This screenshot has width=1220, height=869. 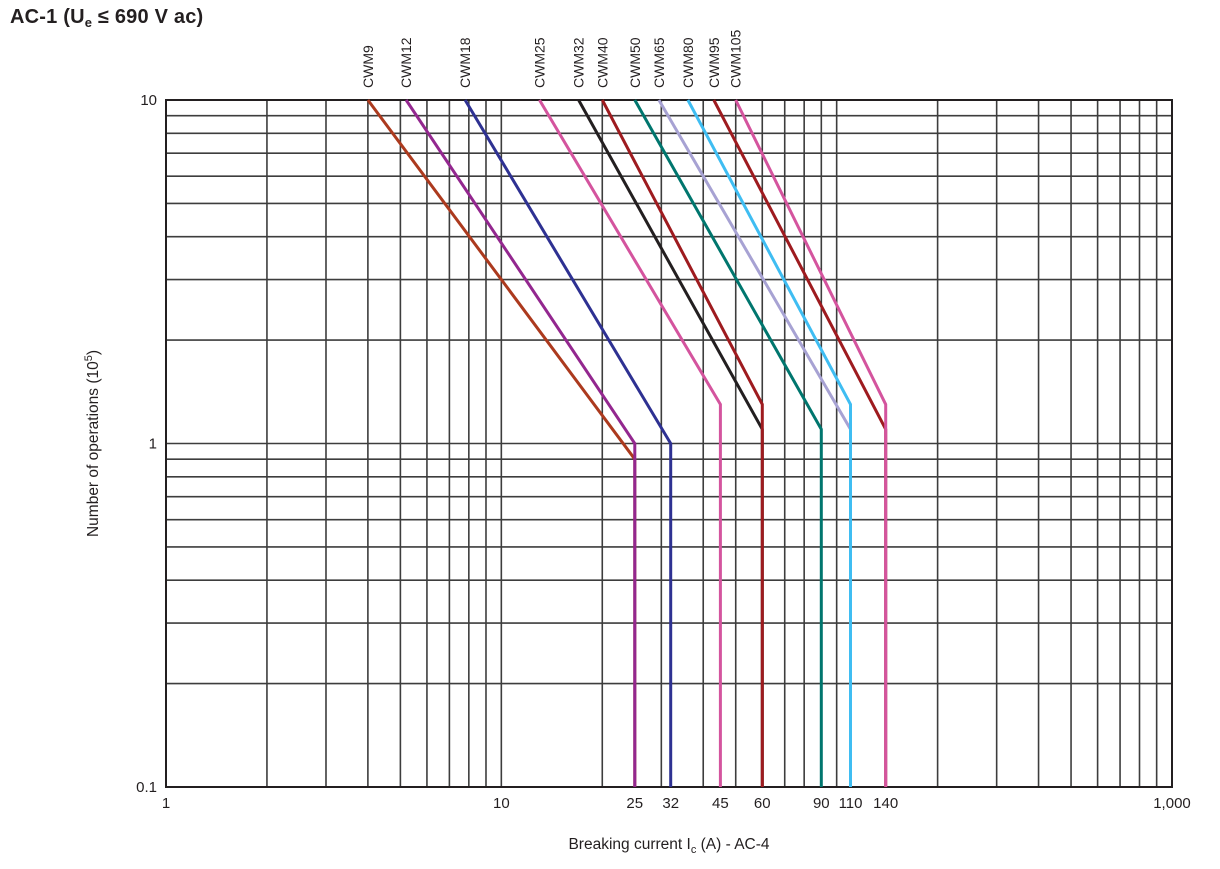 I want to click on y-tick-label-1: 1, so click(x=153, y=444).